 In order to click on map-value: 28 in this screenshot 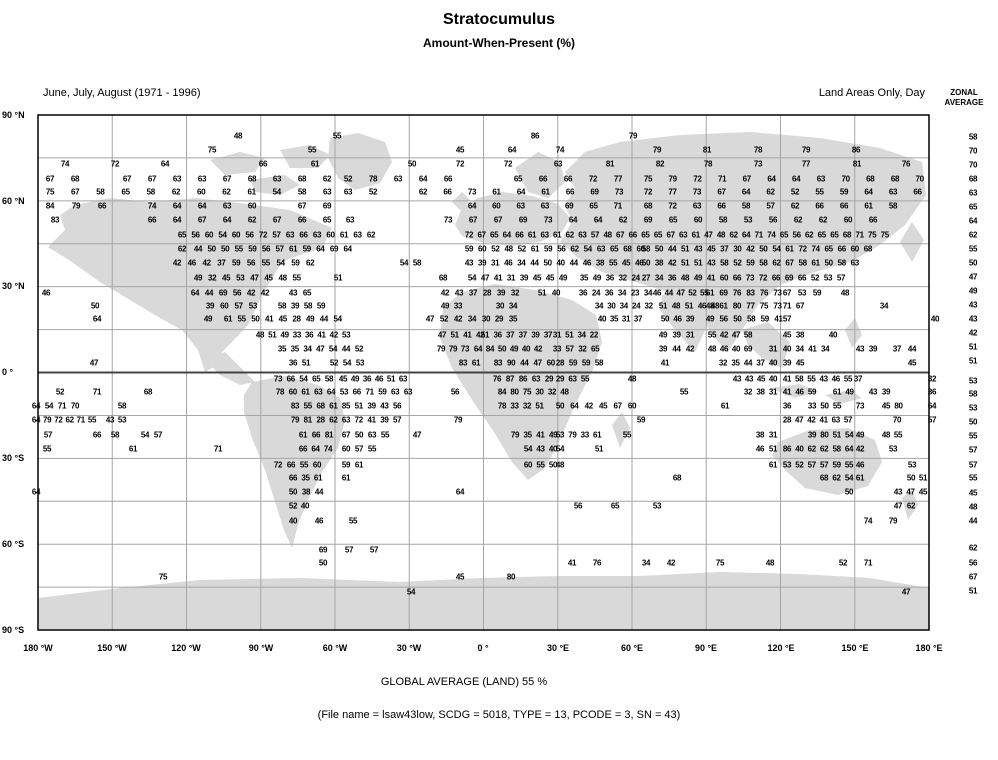, I will do `click(560, 363)`.